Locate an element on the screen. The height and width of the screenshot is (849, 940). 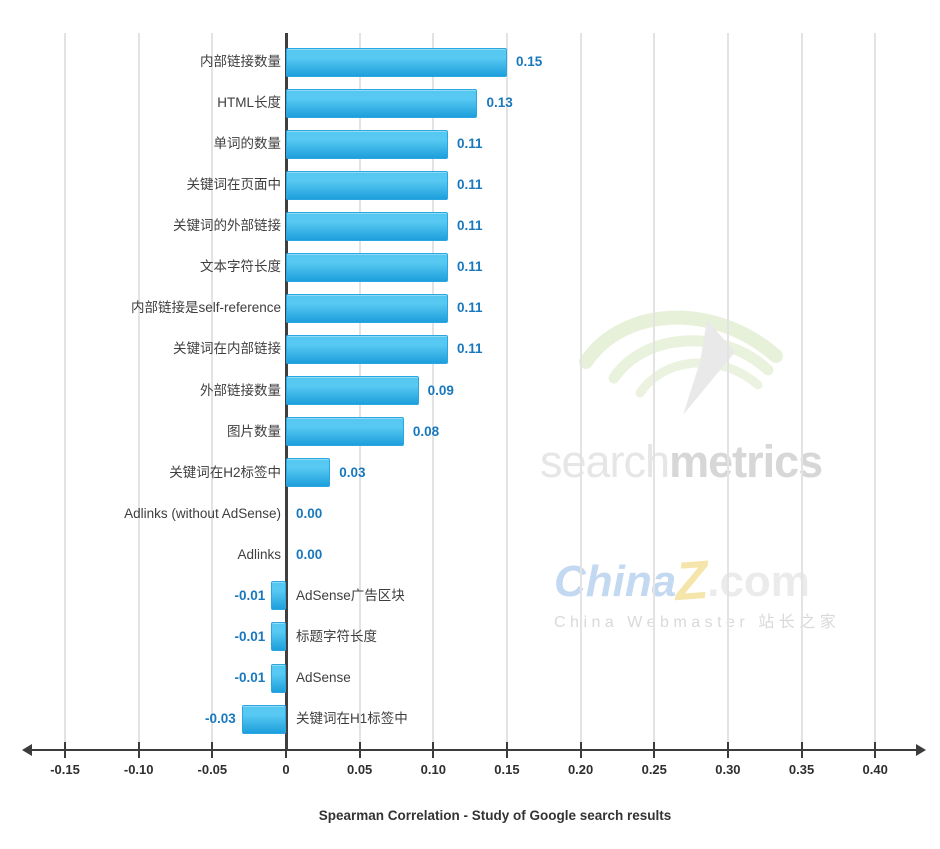
x-axis-arrow-right is located at coordinates (921, 750).